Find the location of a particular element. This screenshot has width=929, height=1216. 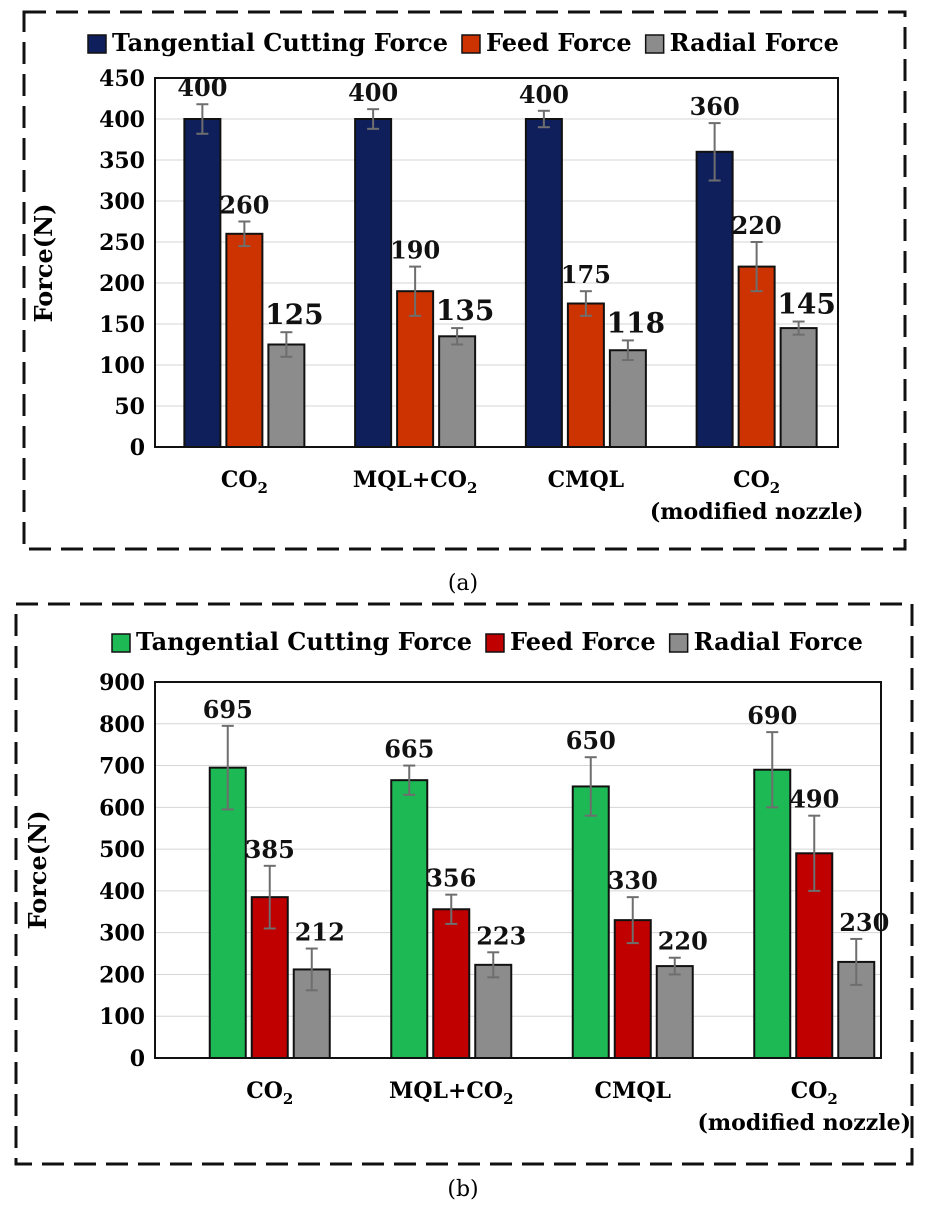

y-tick-label: 700 is located at coordinates (122, 767).